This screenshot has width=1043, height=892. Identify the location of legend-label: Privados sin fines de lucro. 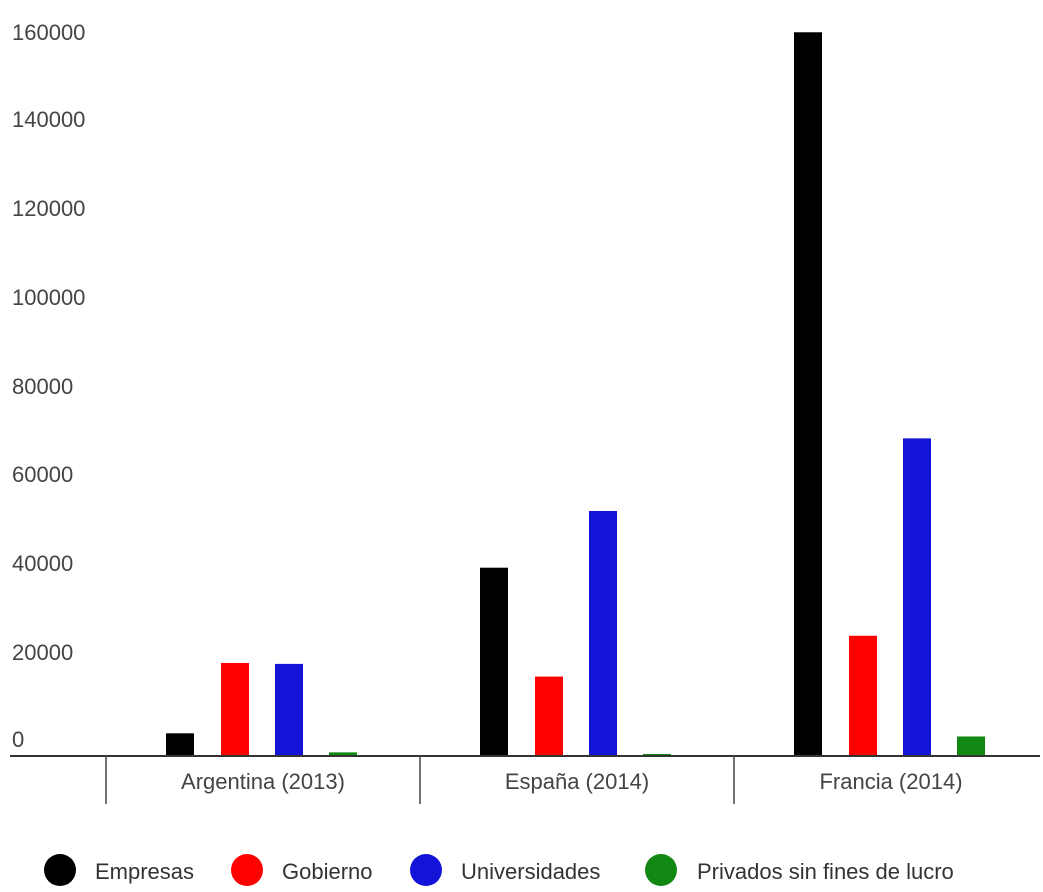
(825, 871).